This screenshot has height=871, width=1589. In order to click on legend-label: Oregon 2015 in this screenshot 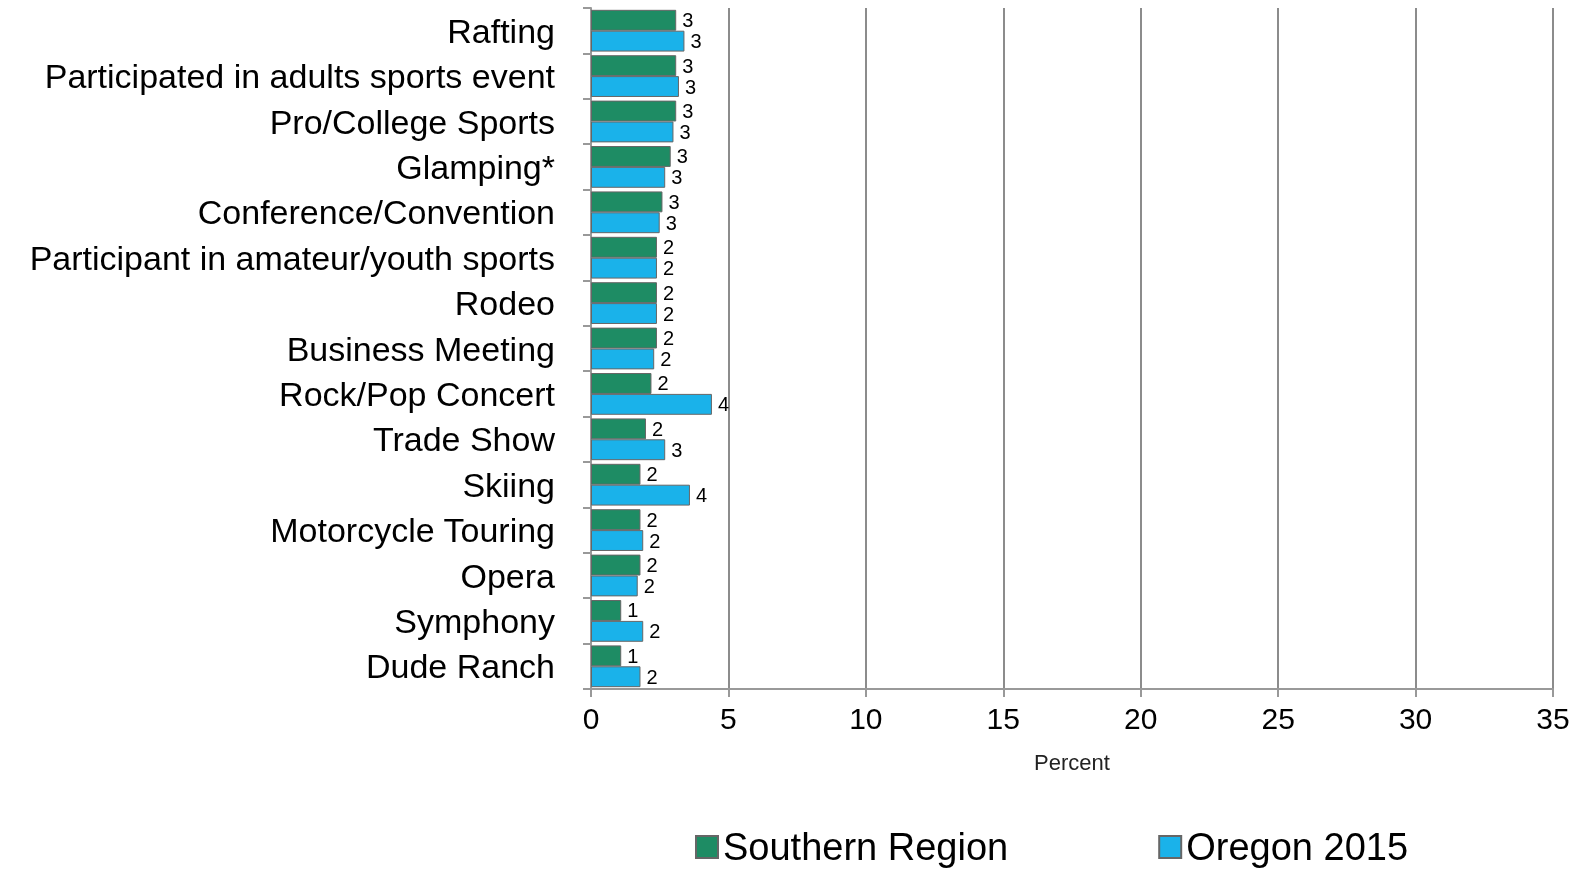, I will do `click(1297, 847)`.